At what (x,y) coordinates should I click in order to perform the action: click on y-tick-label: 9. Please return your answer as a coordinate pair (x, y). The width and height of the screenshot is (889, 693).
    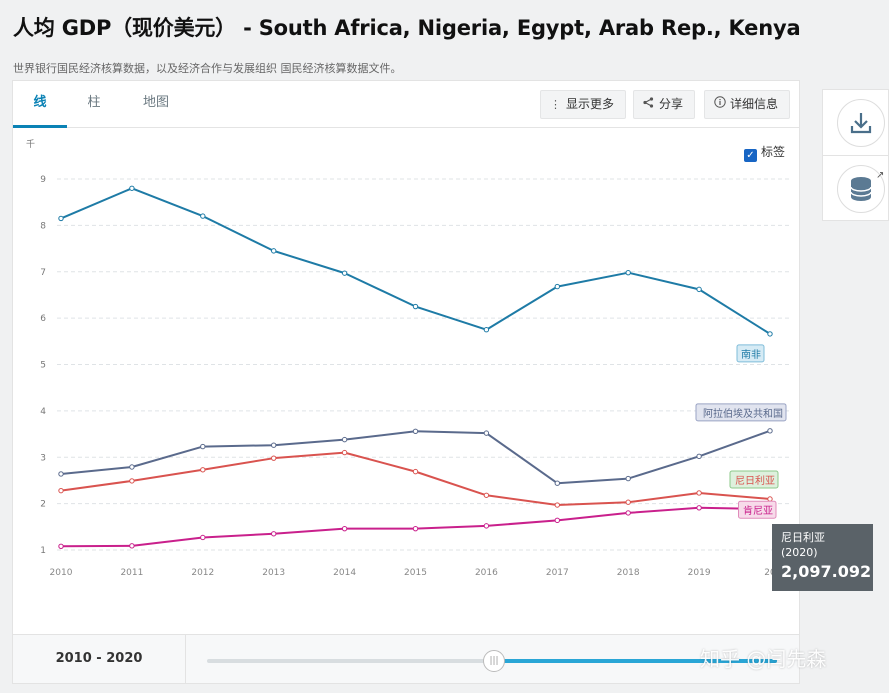
    Looking at the image, I should click on (43, 180).